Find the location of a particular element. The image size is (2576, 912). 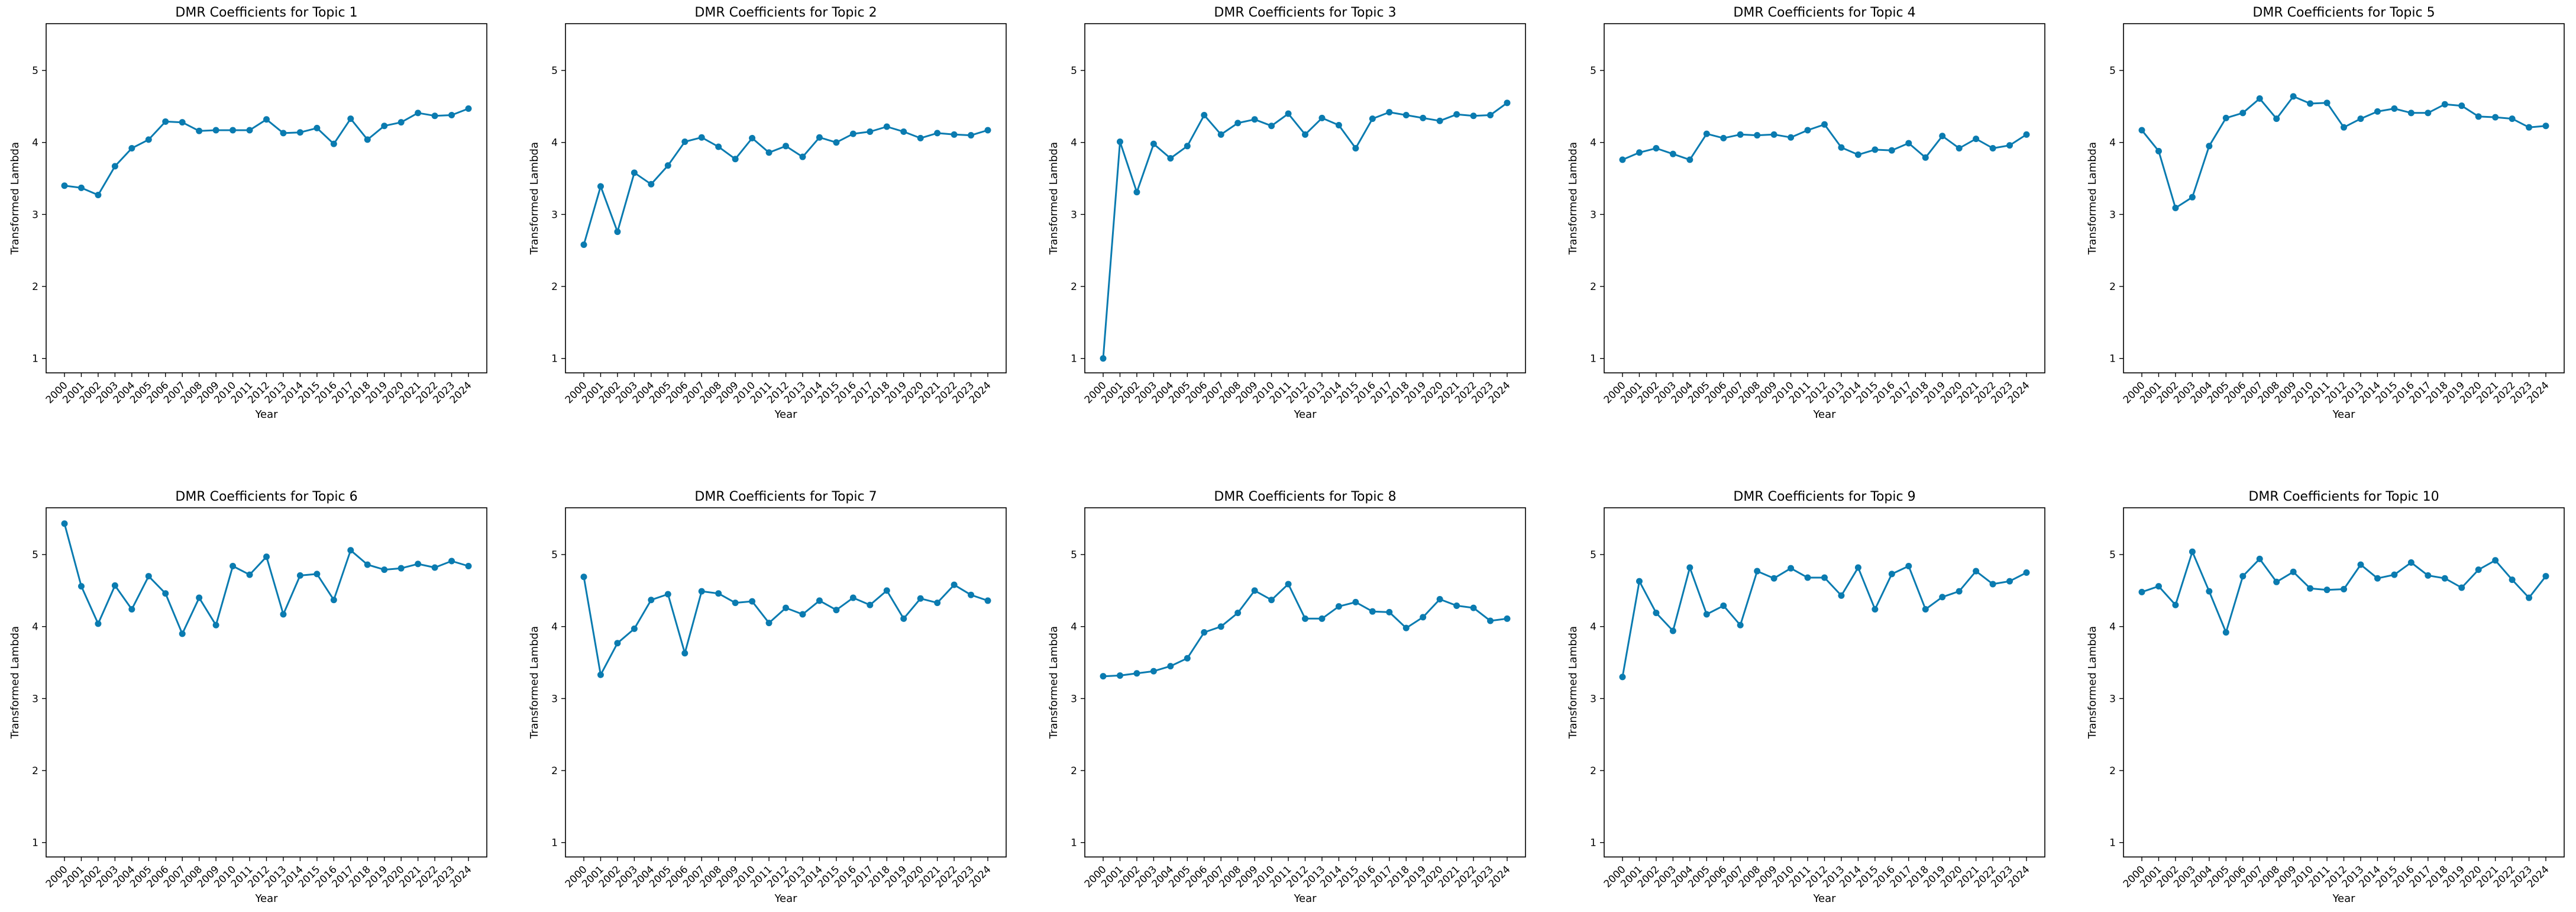

series-line is located at coordinates (1305, 630).